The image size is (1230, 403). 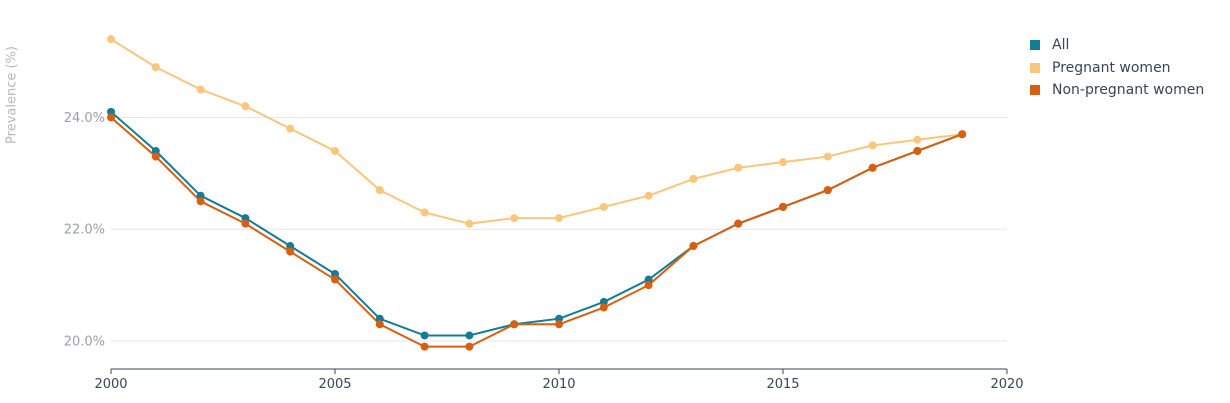 I want to click on x-tick-label: 2015, so click(x=782, y=384).